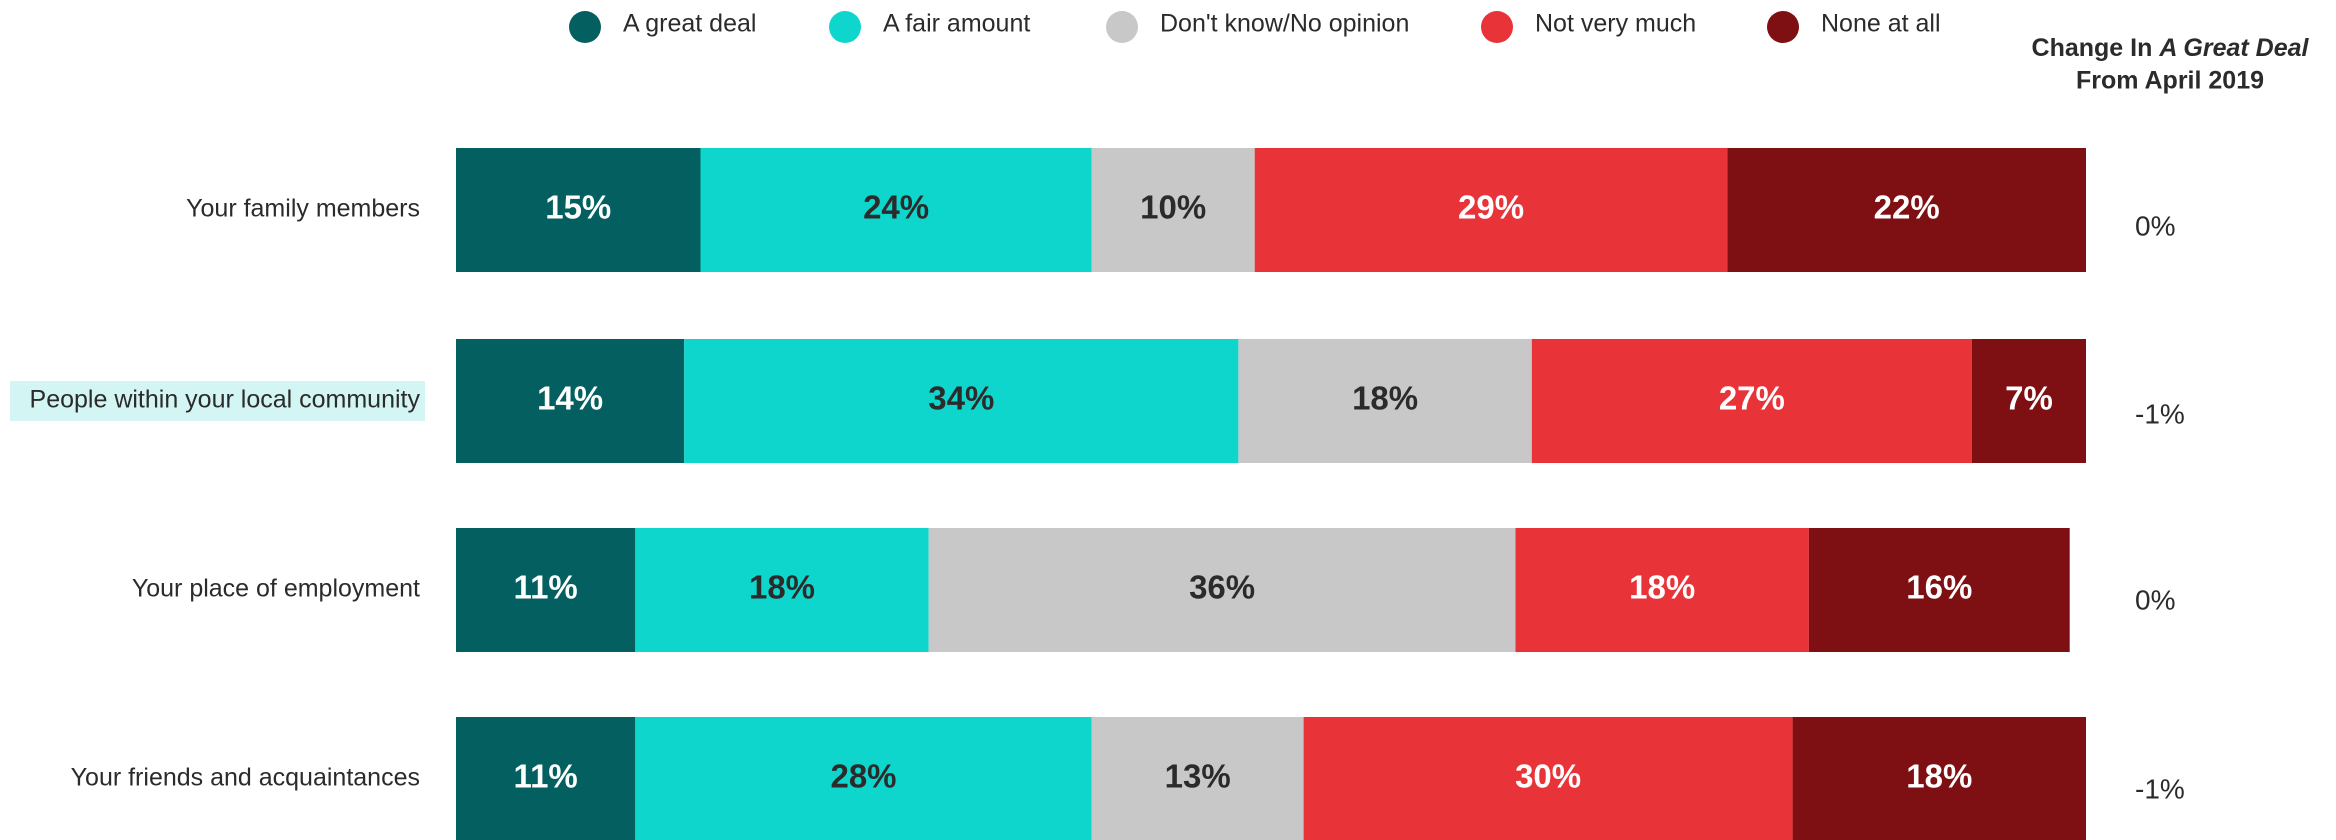  I want to click on value-label: 24%, so click(896, 207).